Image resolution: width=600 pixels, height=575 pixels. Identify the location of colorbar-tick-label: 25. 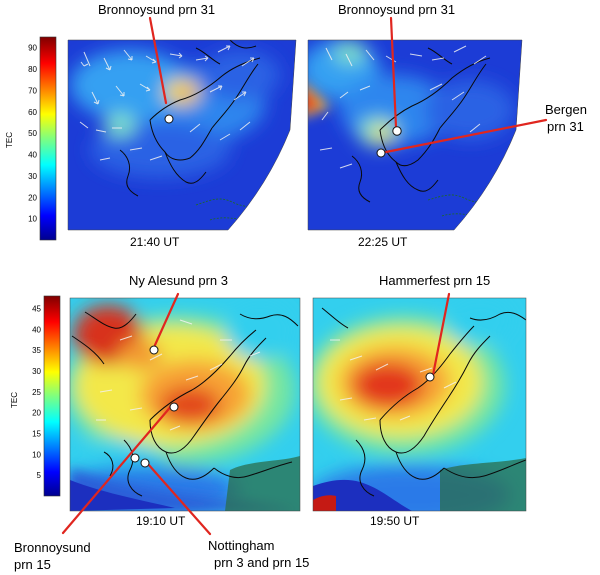
(36, 392).